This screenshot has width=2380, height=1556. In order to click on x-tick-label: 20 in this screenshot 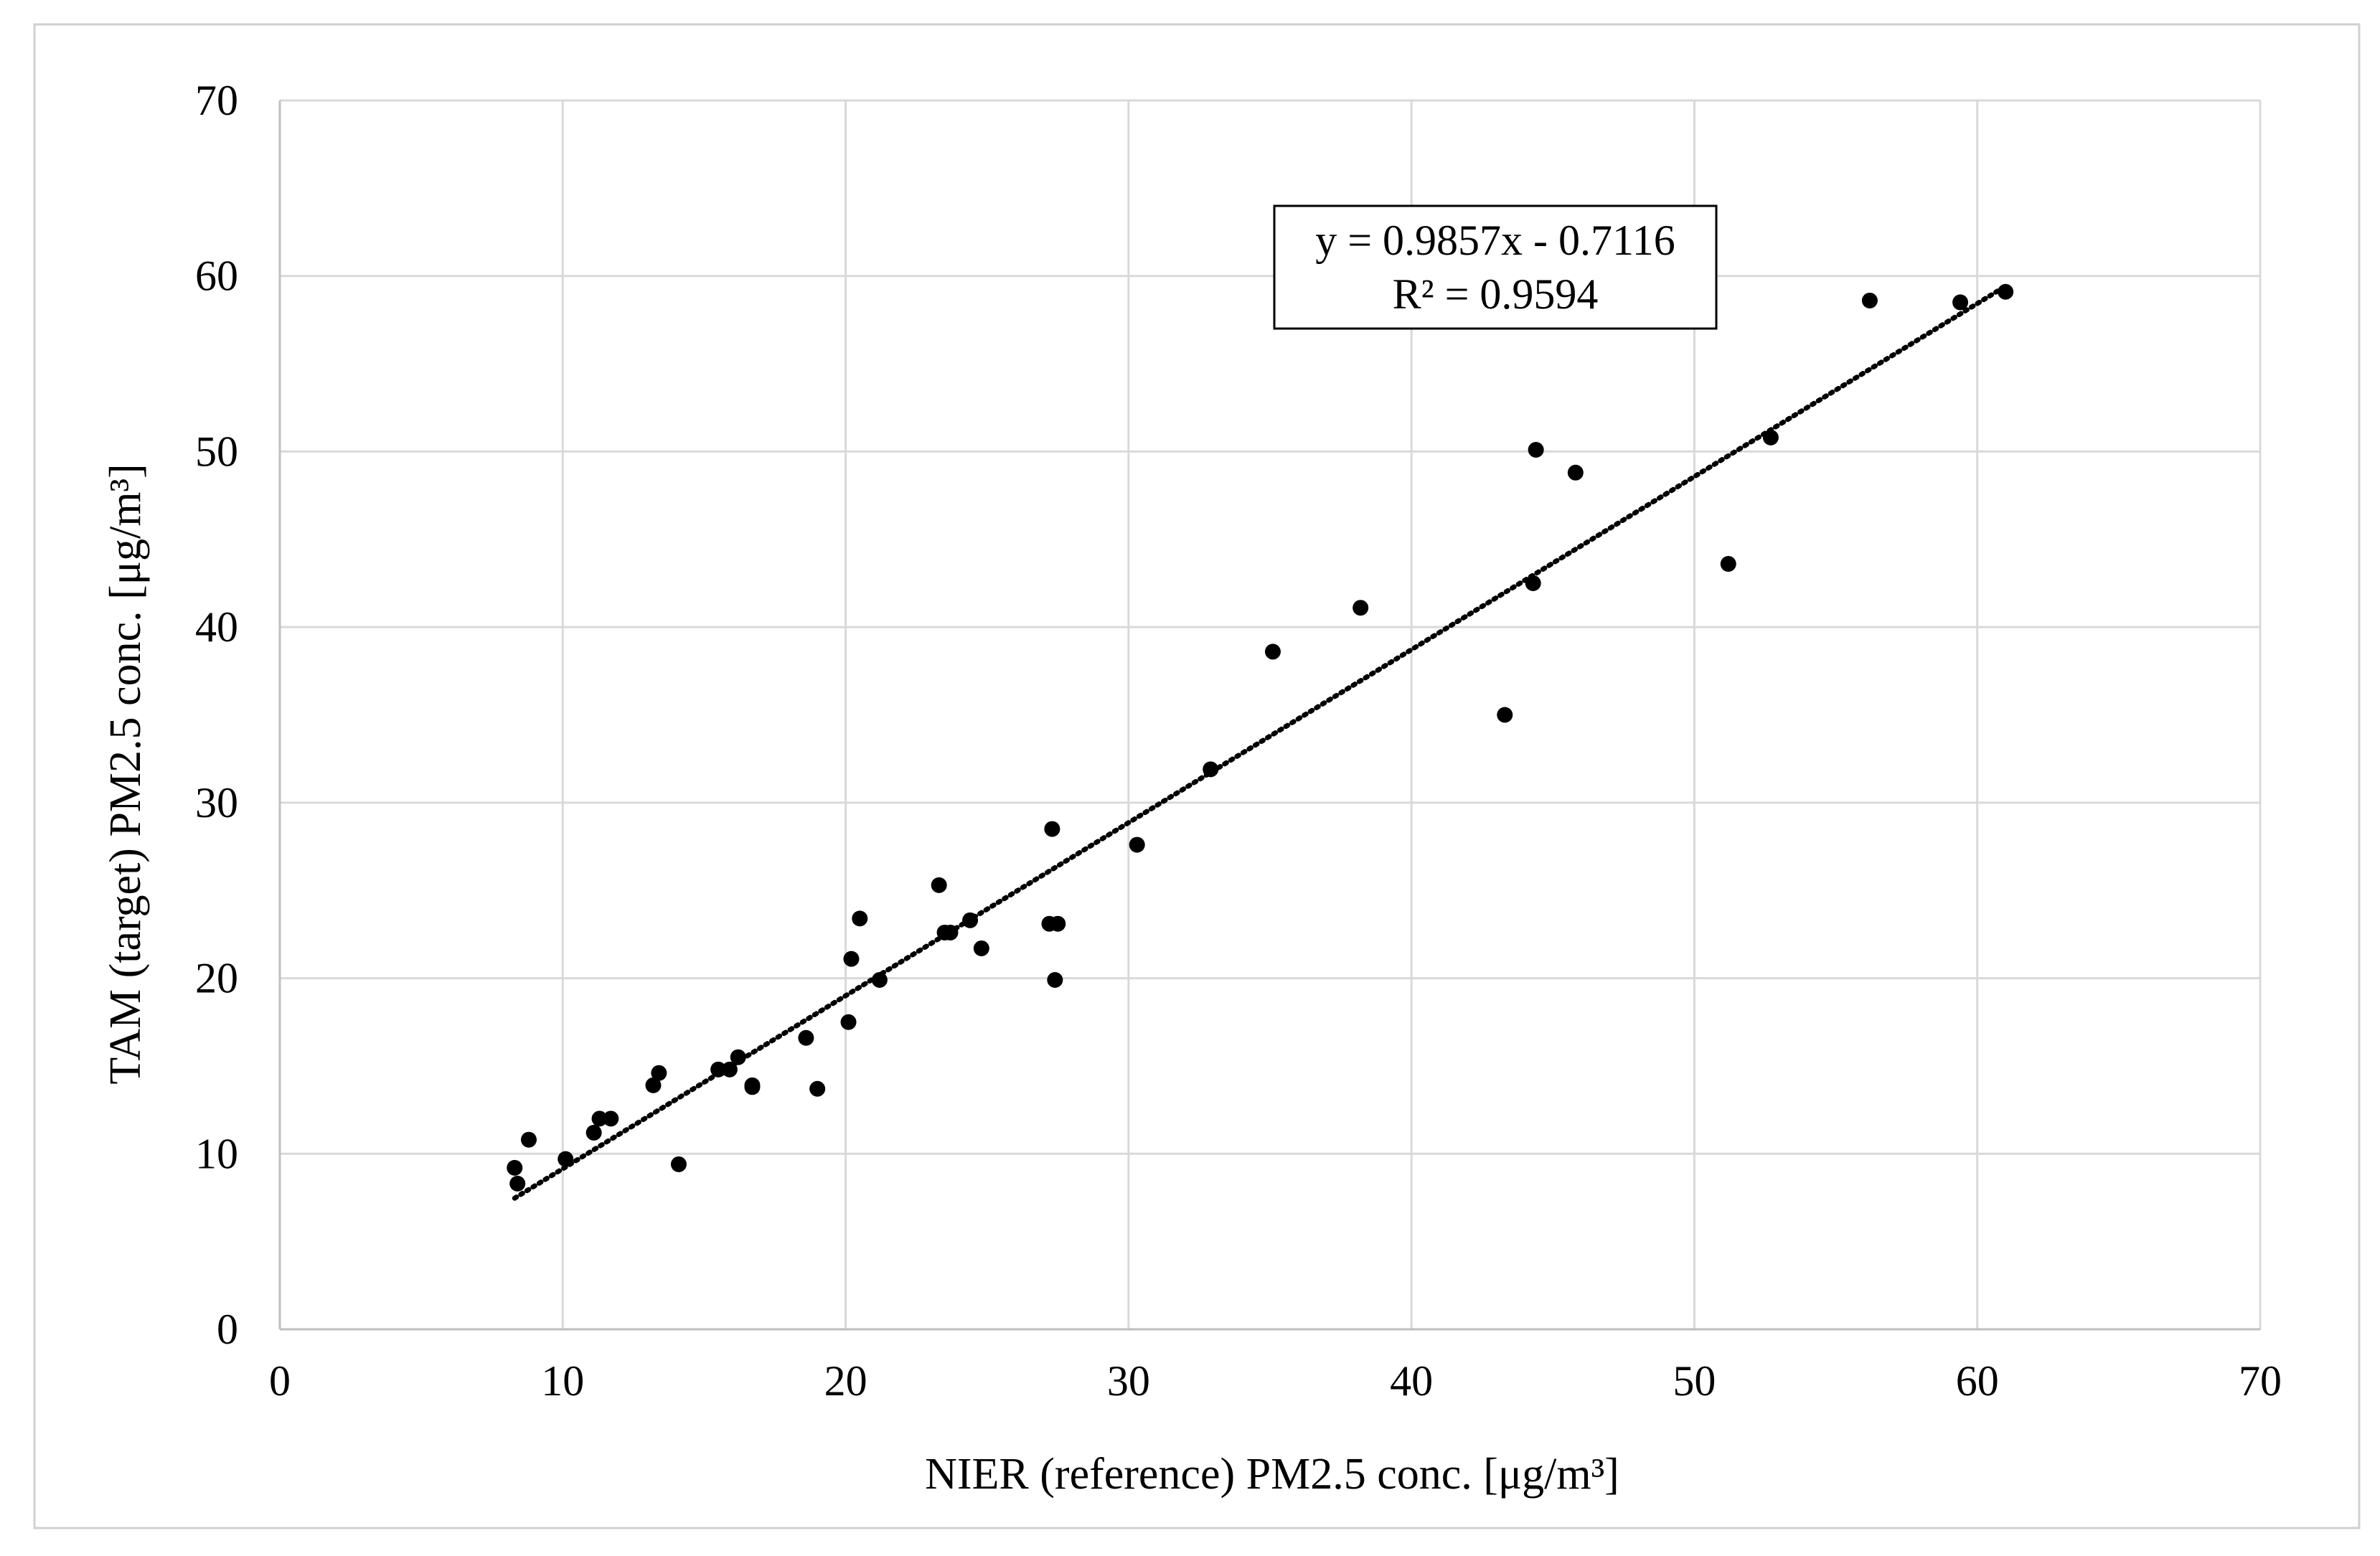, I will do `click(845, 1381)`.